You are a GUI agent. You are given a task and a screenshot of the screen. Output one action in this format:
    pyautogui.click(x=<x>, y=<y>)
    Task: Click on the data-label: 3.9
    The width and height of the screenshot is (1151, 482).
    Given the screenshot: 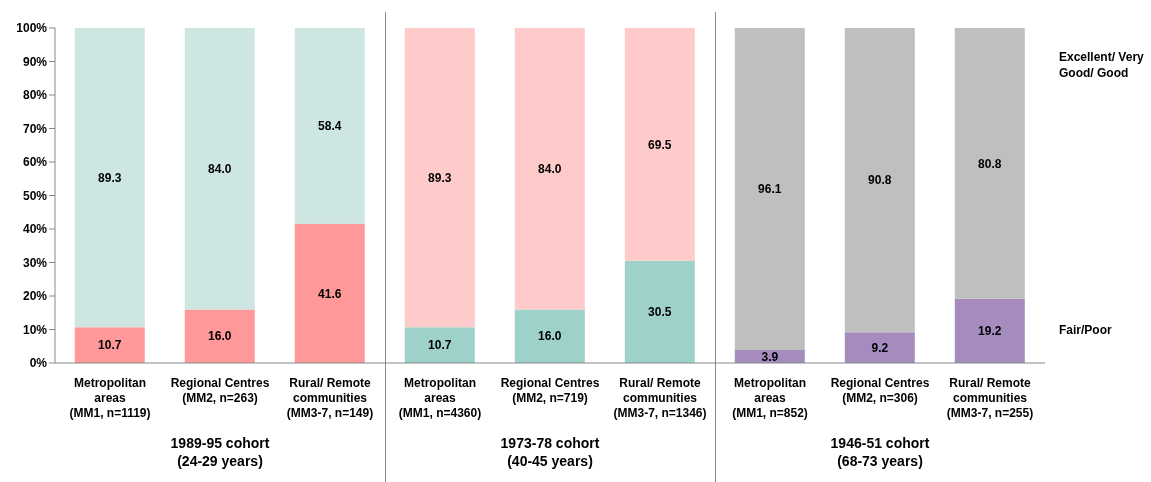 What is the action you would take?
    pyautogui.click(x=770, y=356)
    